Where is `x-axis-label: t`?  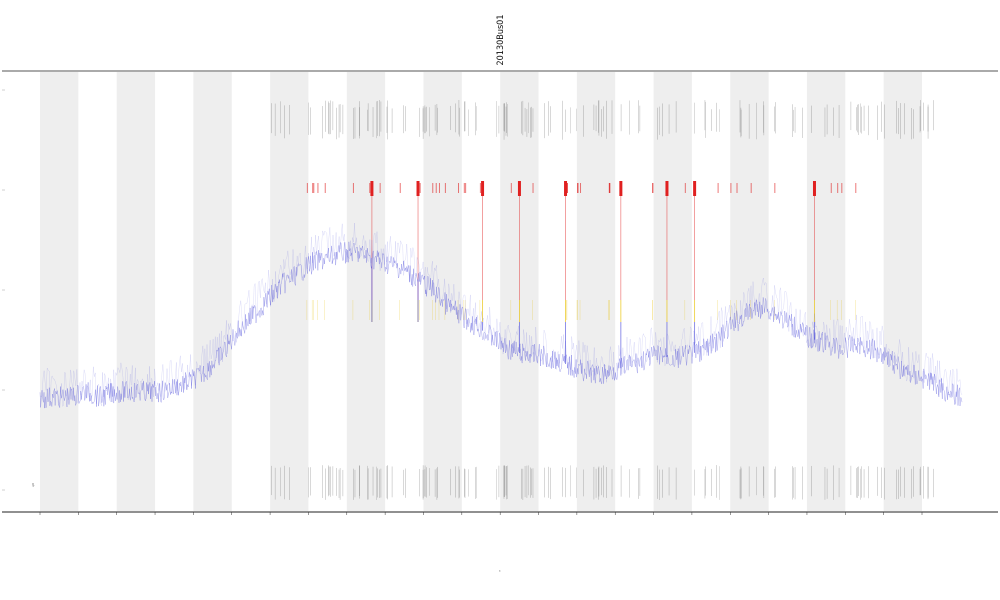 x-axis-label: t is located at coordinates (500, 571).